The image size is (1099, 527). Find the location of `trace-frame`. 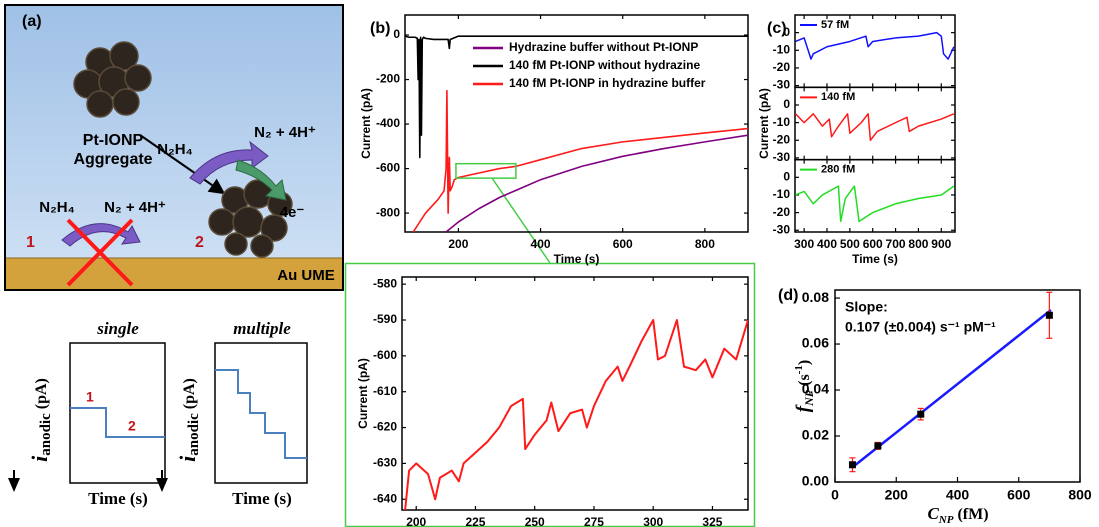

trace-frame is located at coordinates (261, 413).